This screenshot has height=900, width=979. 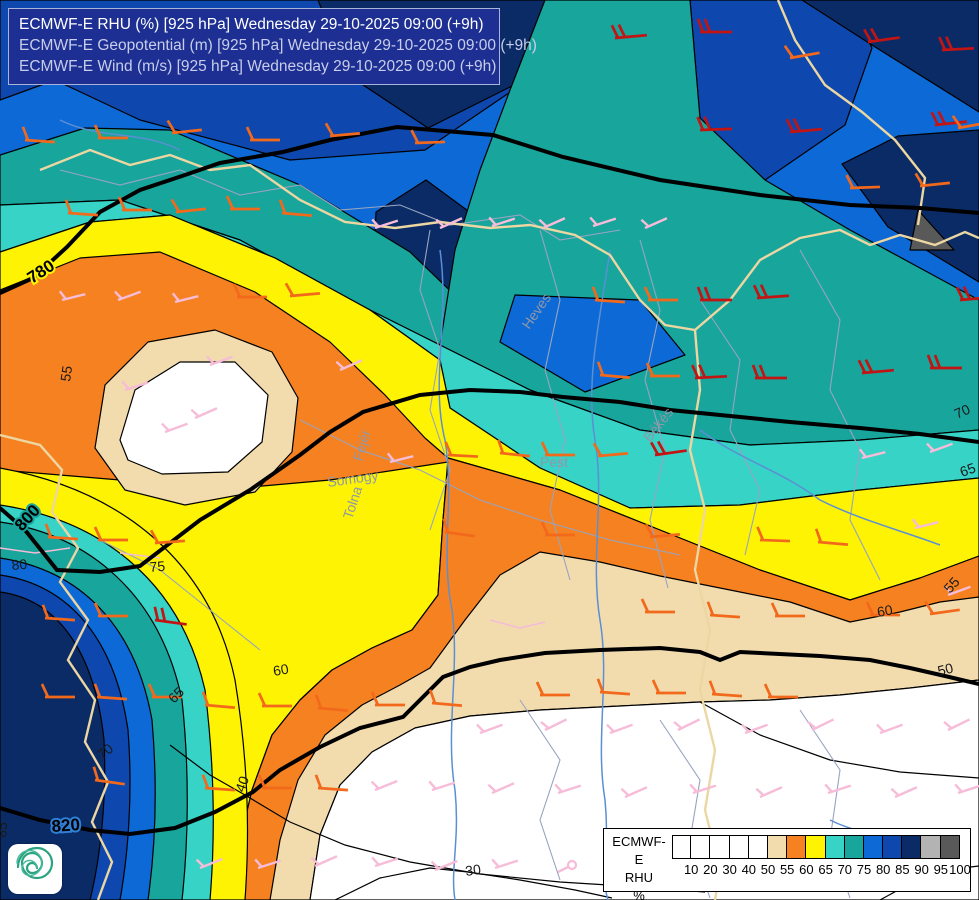 I want to click on legend-threshold: 40, so click(x=749, y=869).